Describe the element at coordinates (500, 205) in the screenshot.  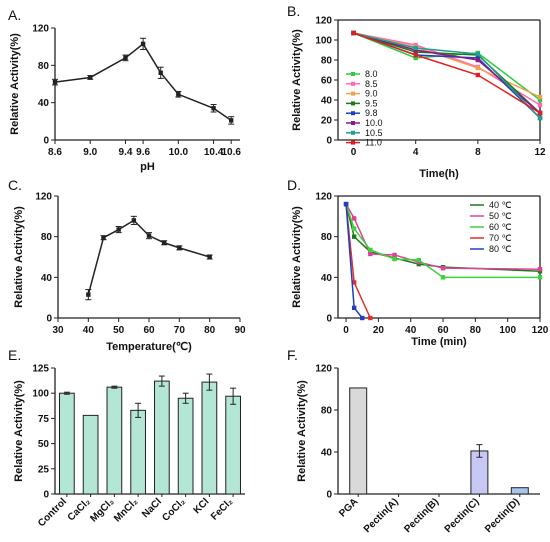
I see `legend-label: 40 ℃` at that location.